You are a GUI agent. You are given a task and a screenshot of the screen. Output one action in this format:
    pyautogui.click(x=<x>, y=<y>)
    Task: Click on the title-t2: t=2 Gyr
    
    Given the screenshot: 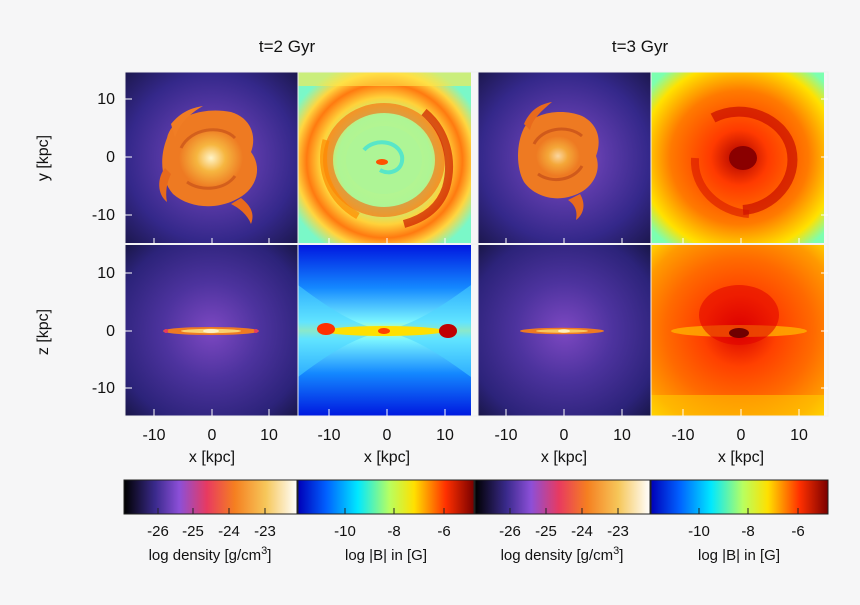 What is the action you would take?
    pyautogui.click(x=287, y=46)
    